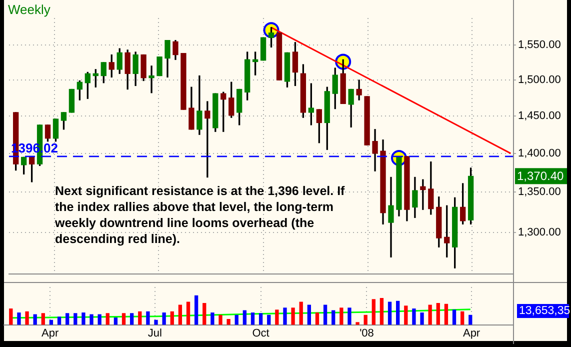  What do you see at coordinates (539, 80) in the screenshot?
I see `y-tick-label: 1,500.00` at bounding box center [539, 80].